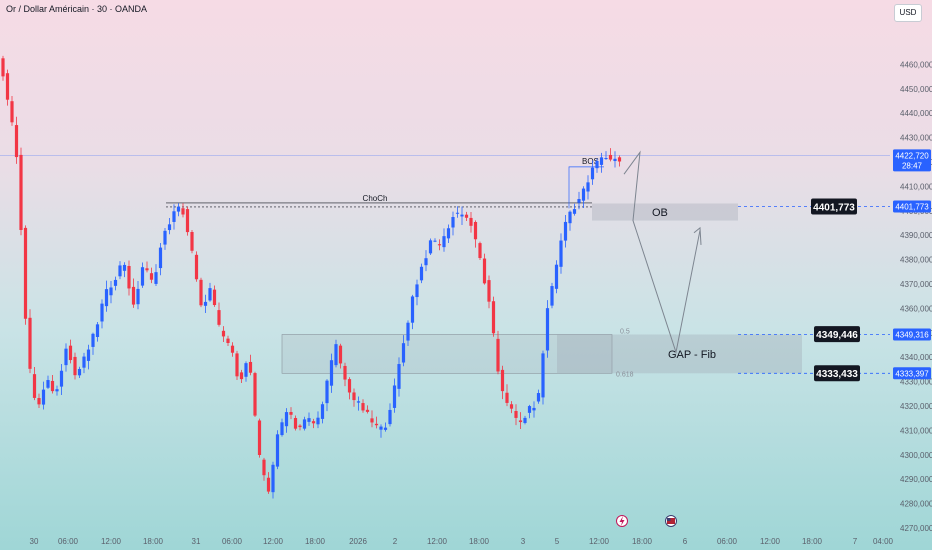  What do you see at coordinates (883, 541) in the screenshot?
I see `x-tick-label: 04:00` at bounding box center [883, 541].